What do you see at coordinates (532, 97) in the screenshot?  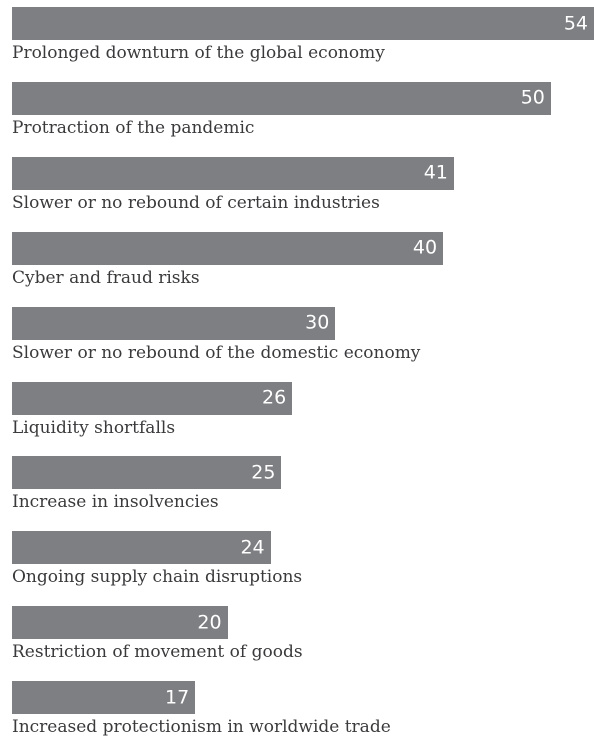 I see `bar-value-label: 50` at bounding box center [532, 97].